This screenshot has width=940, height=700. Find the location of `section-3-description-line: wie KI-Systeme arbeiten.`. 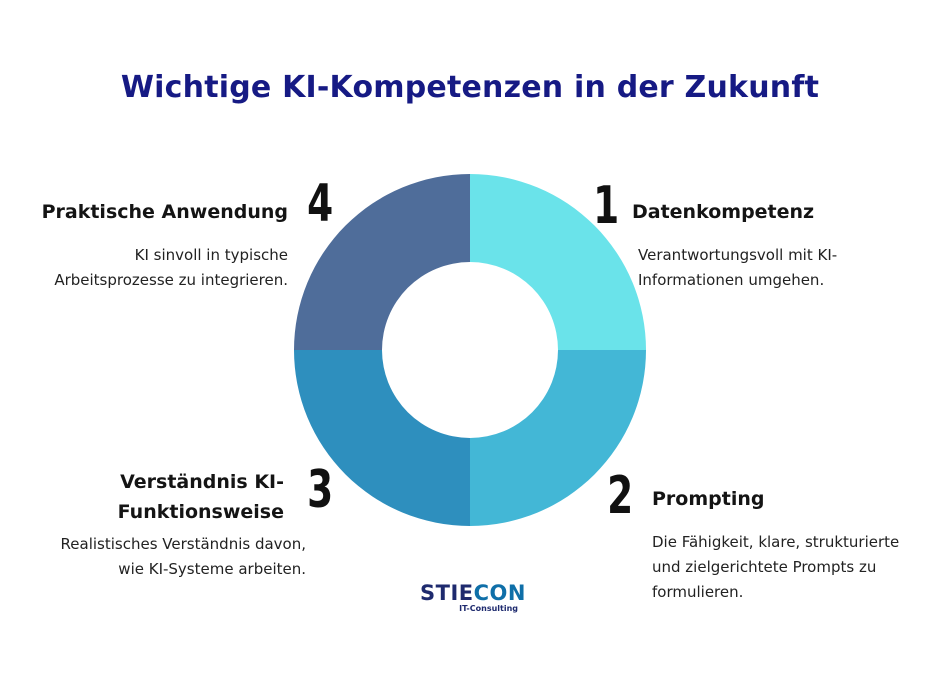

section-3-description-line: wie KI-Systeme arbeiten. is located at coordinates (212, 569).